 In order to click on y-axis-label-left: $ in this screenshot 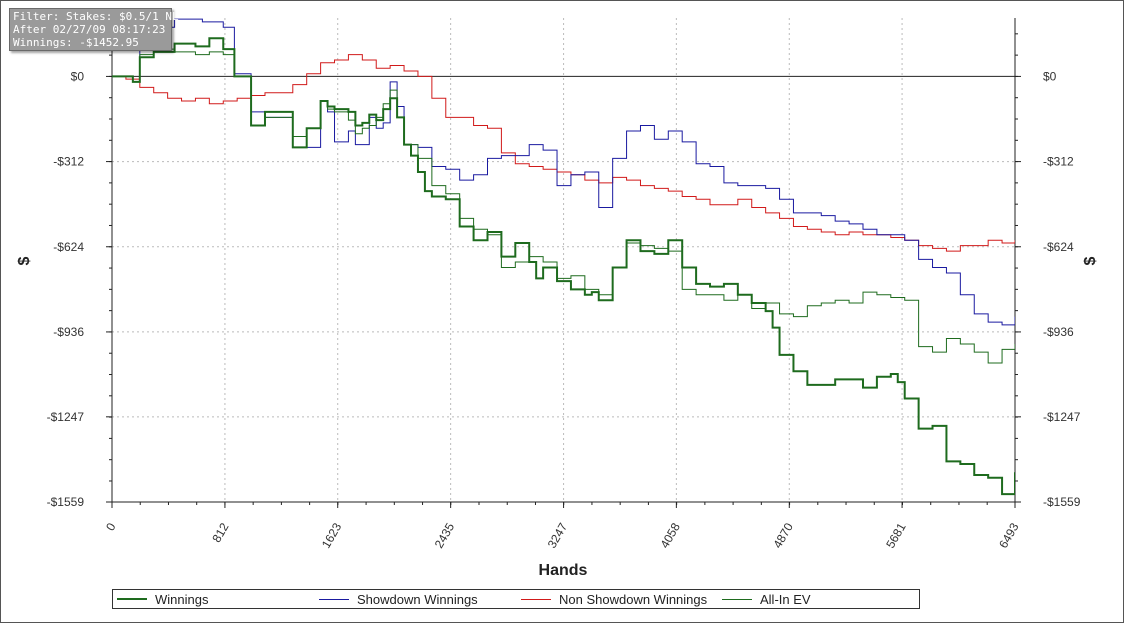, I will do `click(24, 260)`.